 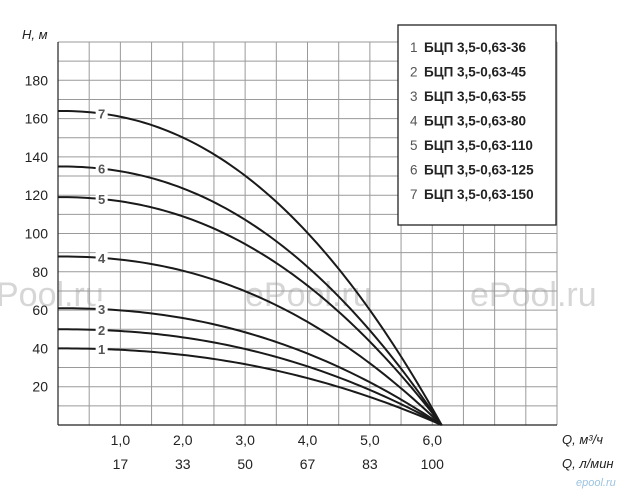 I want to click on y-tick-label: 180, so click(x=37, y=80).